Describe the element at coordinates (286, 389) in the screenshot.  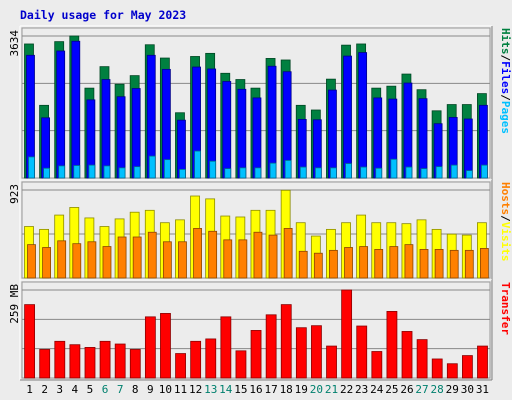
I see `x-tick-label: 18` at that location.